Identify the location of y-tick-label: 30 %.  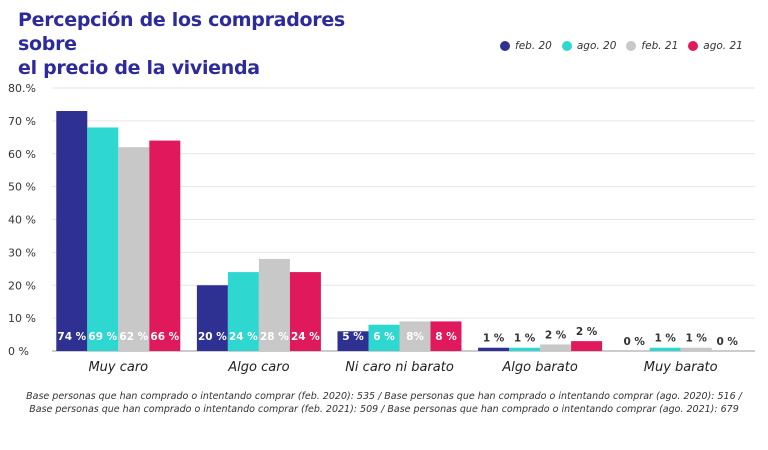
(22, 252).